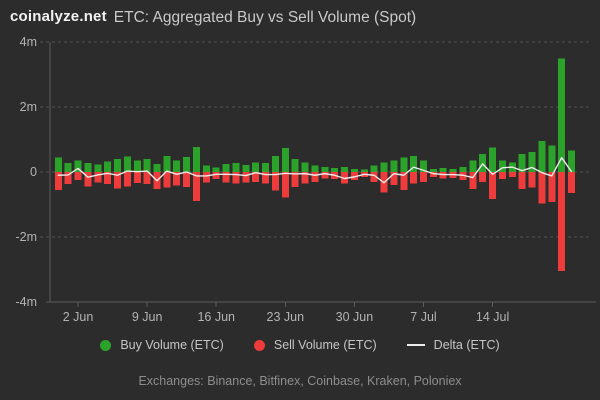 Image resolution: width=600 pixels, height=400 pixels. What do you see at coordinates (162, 345) in the screenshot?
I see `legend-item-buy: Buy Volume (ETC)` at bounding box center [162, 345].